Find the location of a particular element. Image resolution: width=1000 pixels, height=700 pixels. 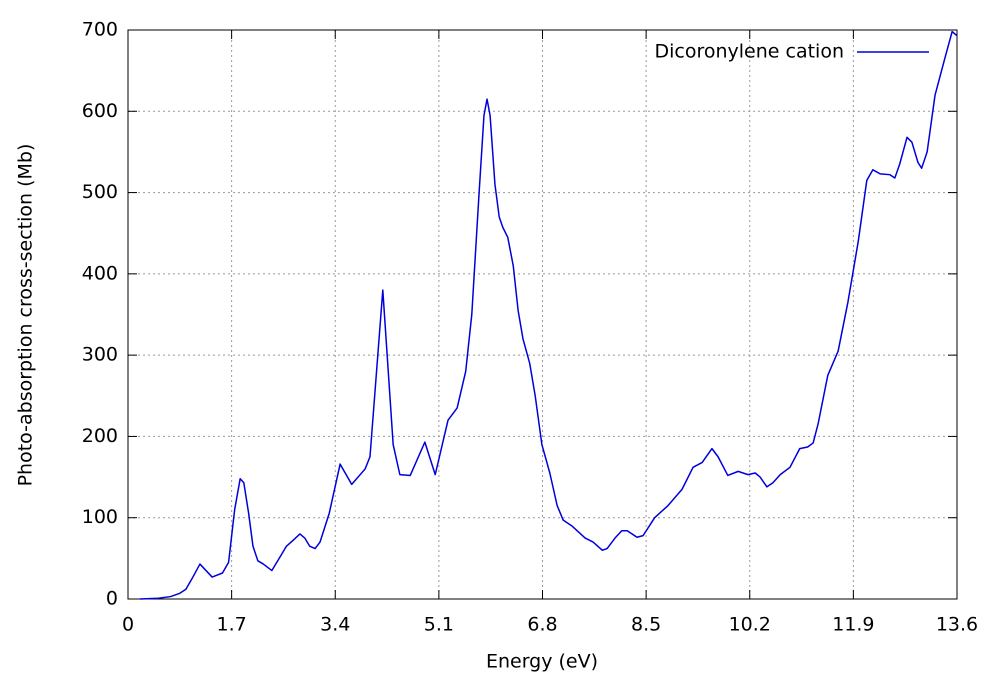

x-tick-label: 10.2 is located at coordinates (750, 625).